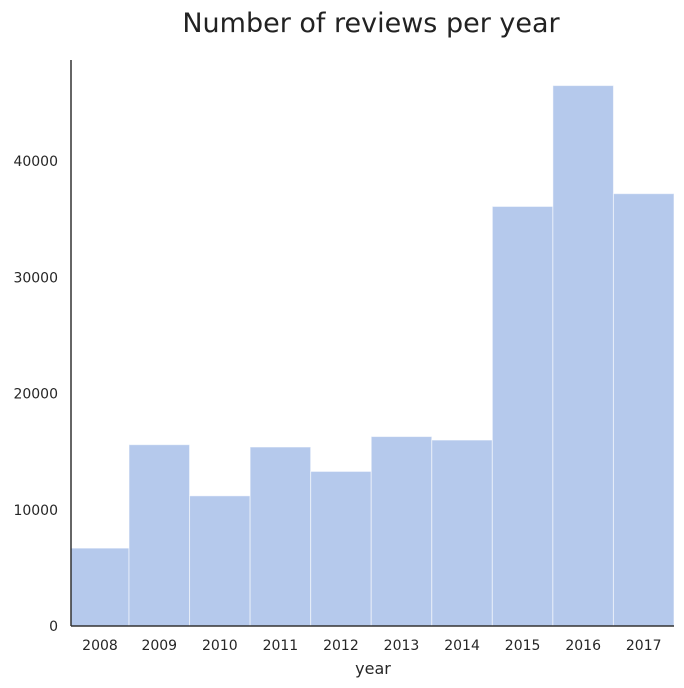 The width and height of the screenshot is (684, 688). What do you see at coordinates (522, 416) in the screenshot?
I see `bar-2015` at bounding box center [522, 416].